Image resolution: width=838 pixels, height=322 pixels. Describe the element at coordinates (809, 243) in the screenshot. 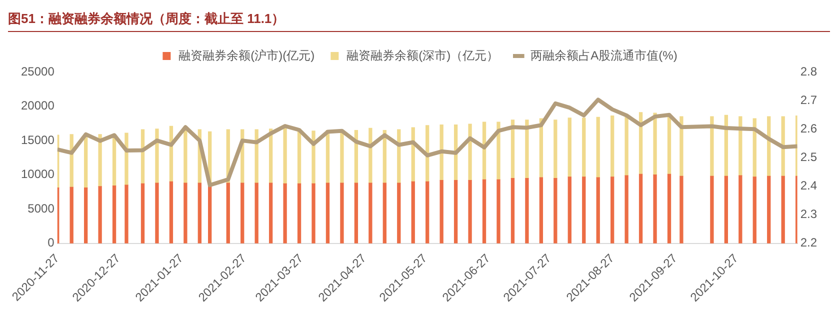

I see `y2-tick-label: 2.2` at that location.